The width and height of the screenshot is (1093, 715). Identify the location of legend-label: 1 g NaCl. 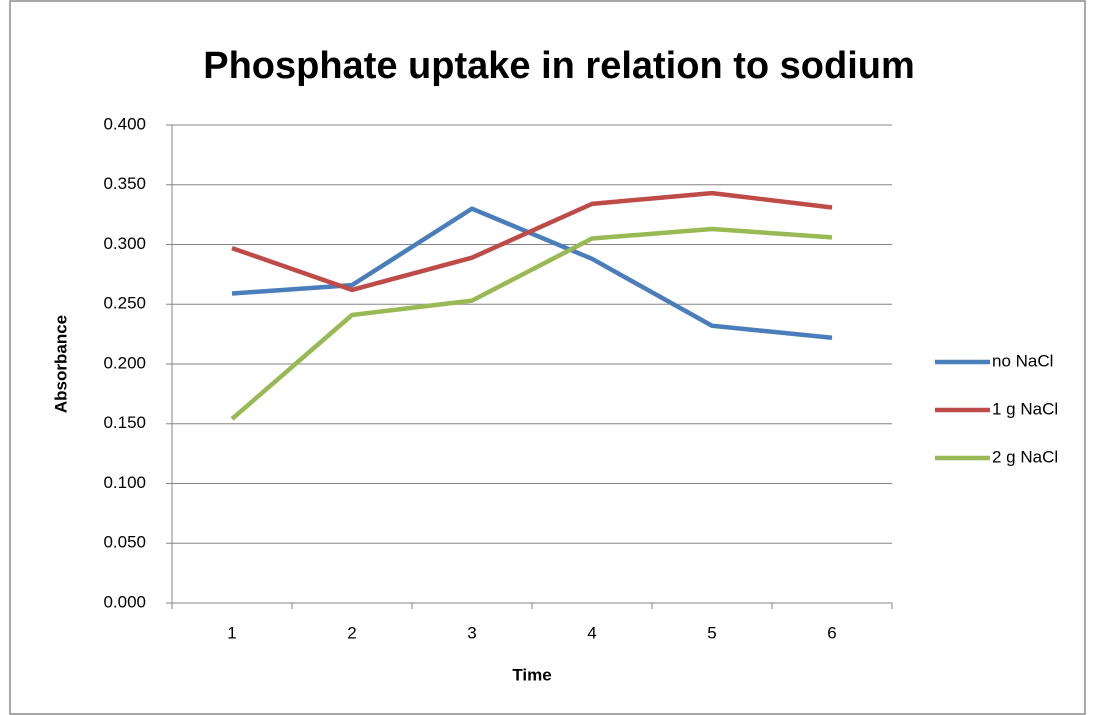
(1025, 408).